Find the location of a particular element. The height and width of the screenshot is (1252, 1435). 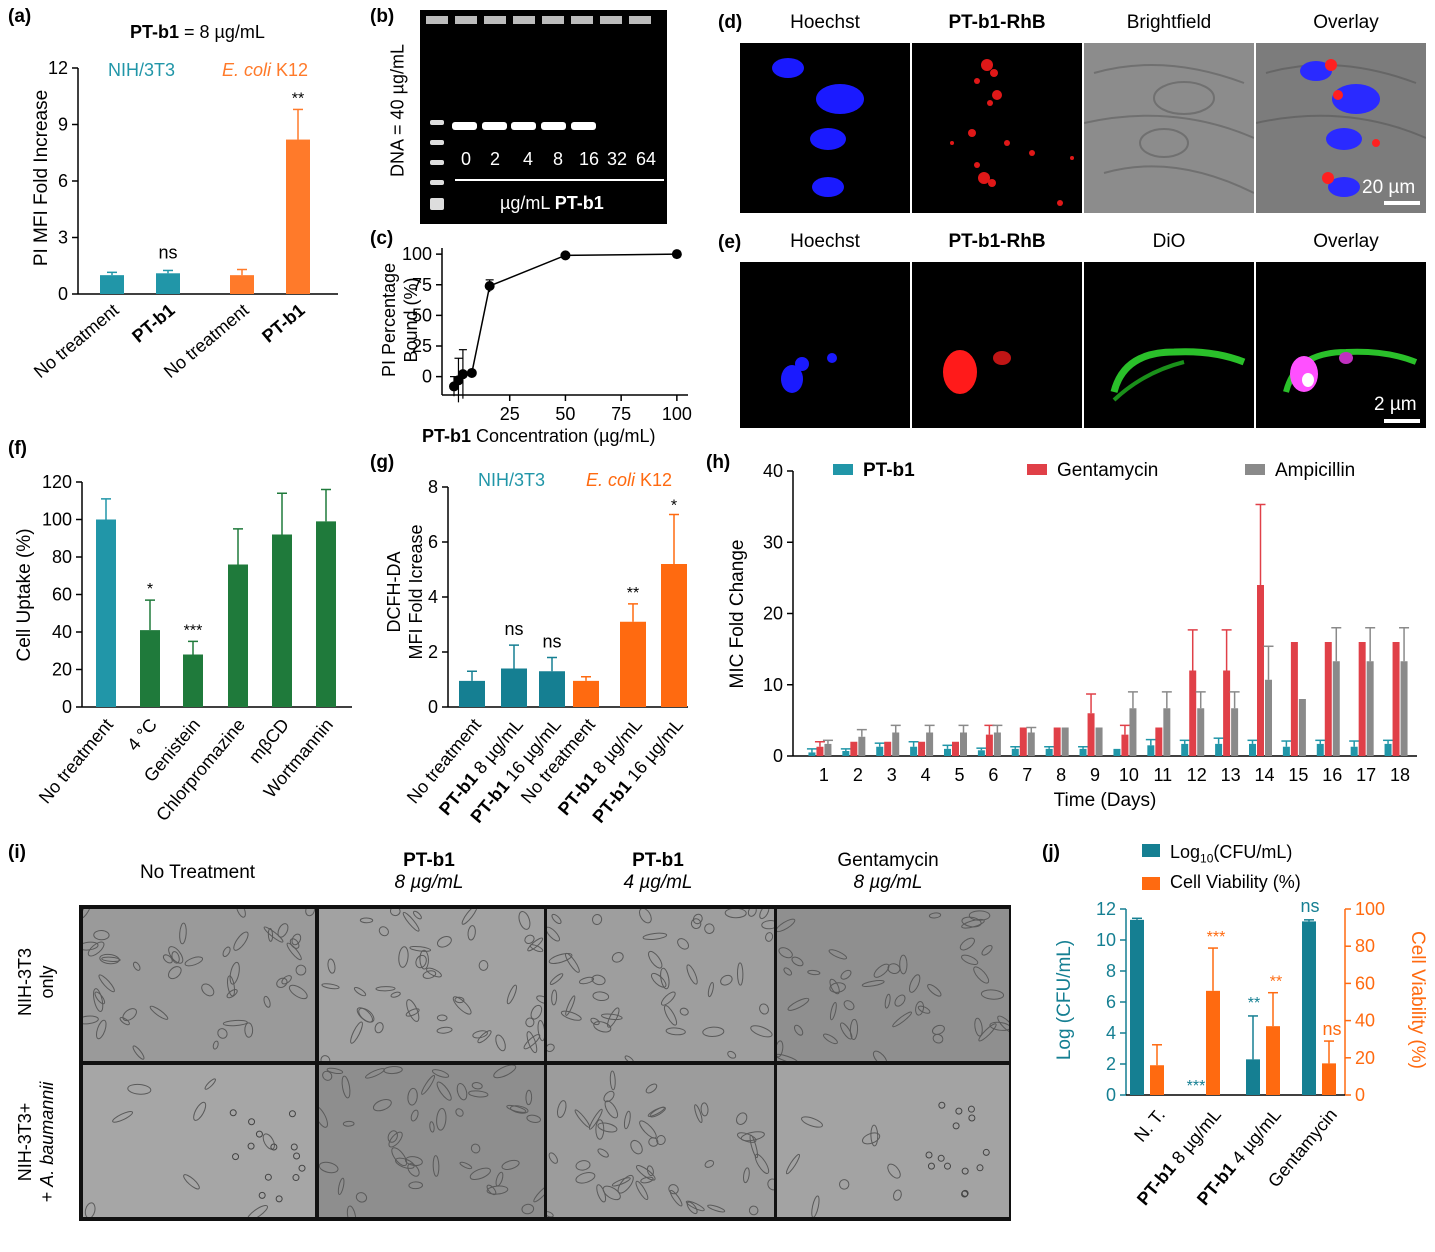

c-x-tick-label: 100 is located at coordinates (677, 414).